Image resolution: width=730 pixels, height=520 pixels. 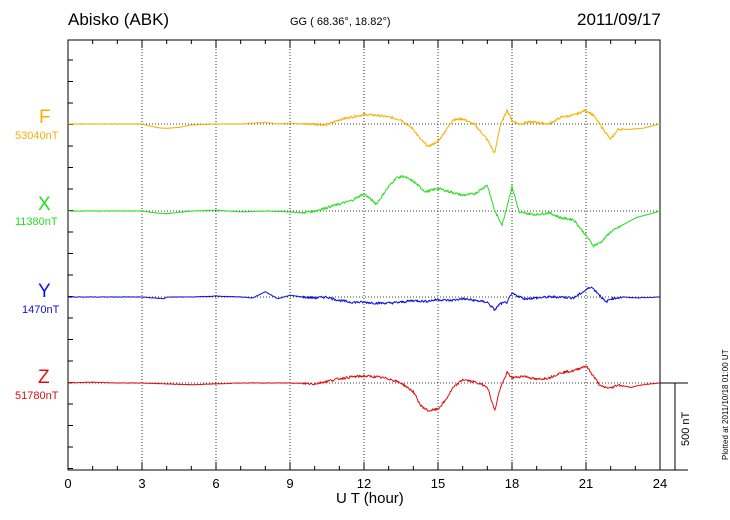 What do you see at coordinates (44, 204) in the screenshot?
I see `series-label-X: X` at bounding box center [44, 204].